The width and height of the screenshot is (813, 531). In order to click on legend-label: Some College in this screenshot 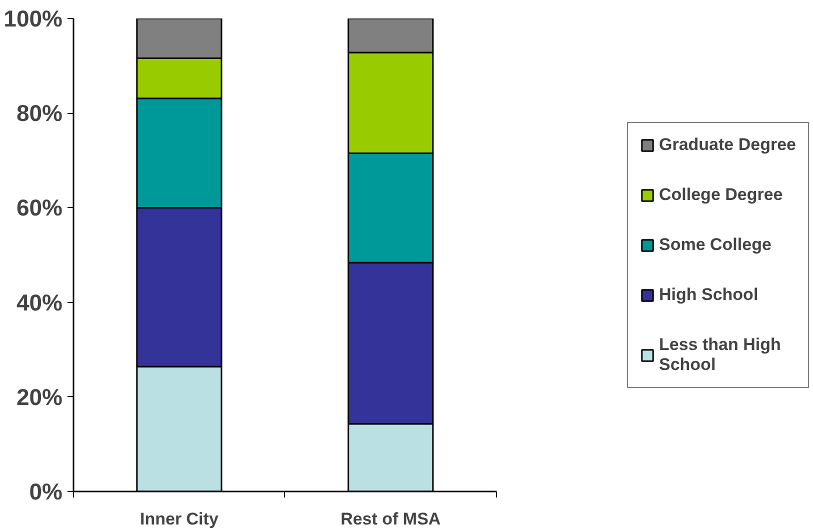, I will do `click(715, 244)`.